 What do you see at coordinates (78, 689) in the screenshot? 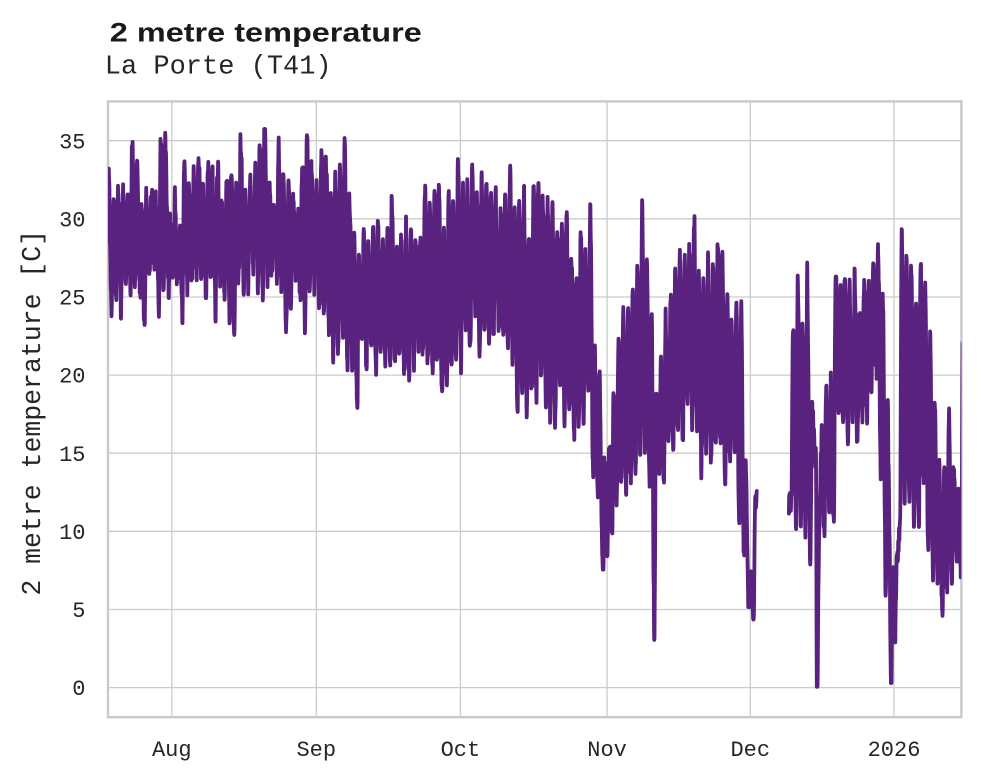
I see `svg-text: 0` at bounding box center [78, 689].